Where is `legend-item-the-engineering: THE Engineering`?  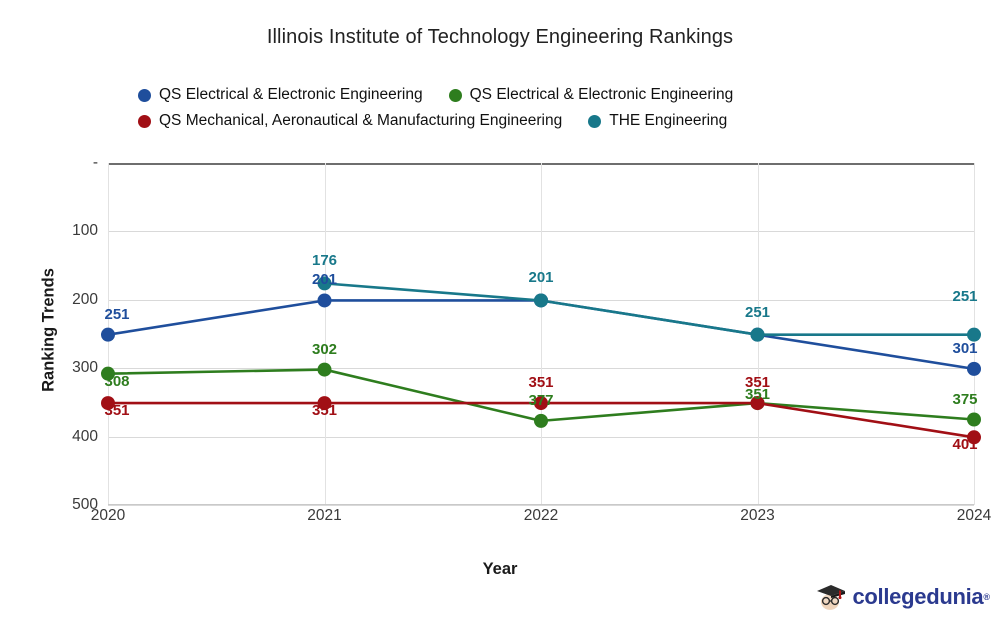 legend-item-the-engineering: THE Engineering is located at coordinates (657, 121).